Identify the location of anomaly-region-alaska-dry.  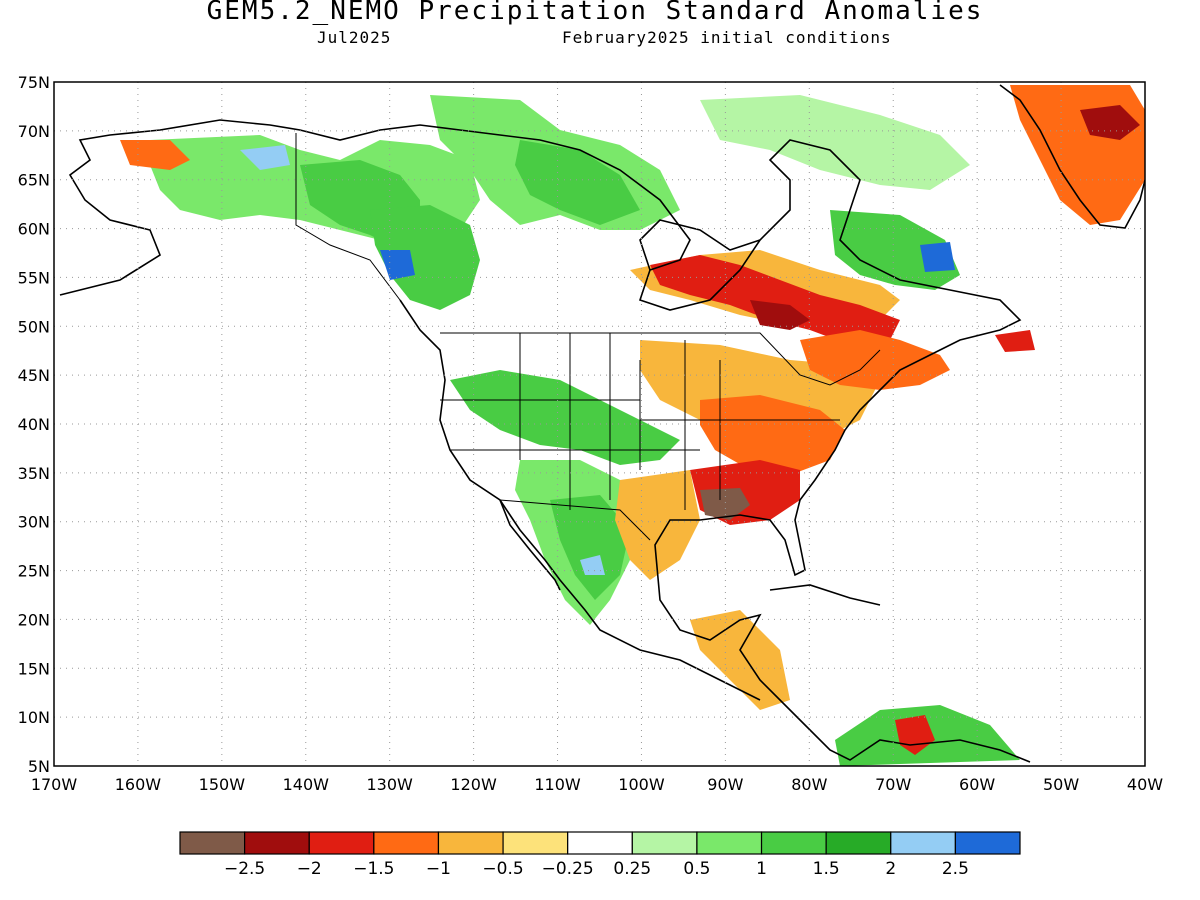
(155, 155).